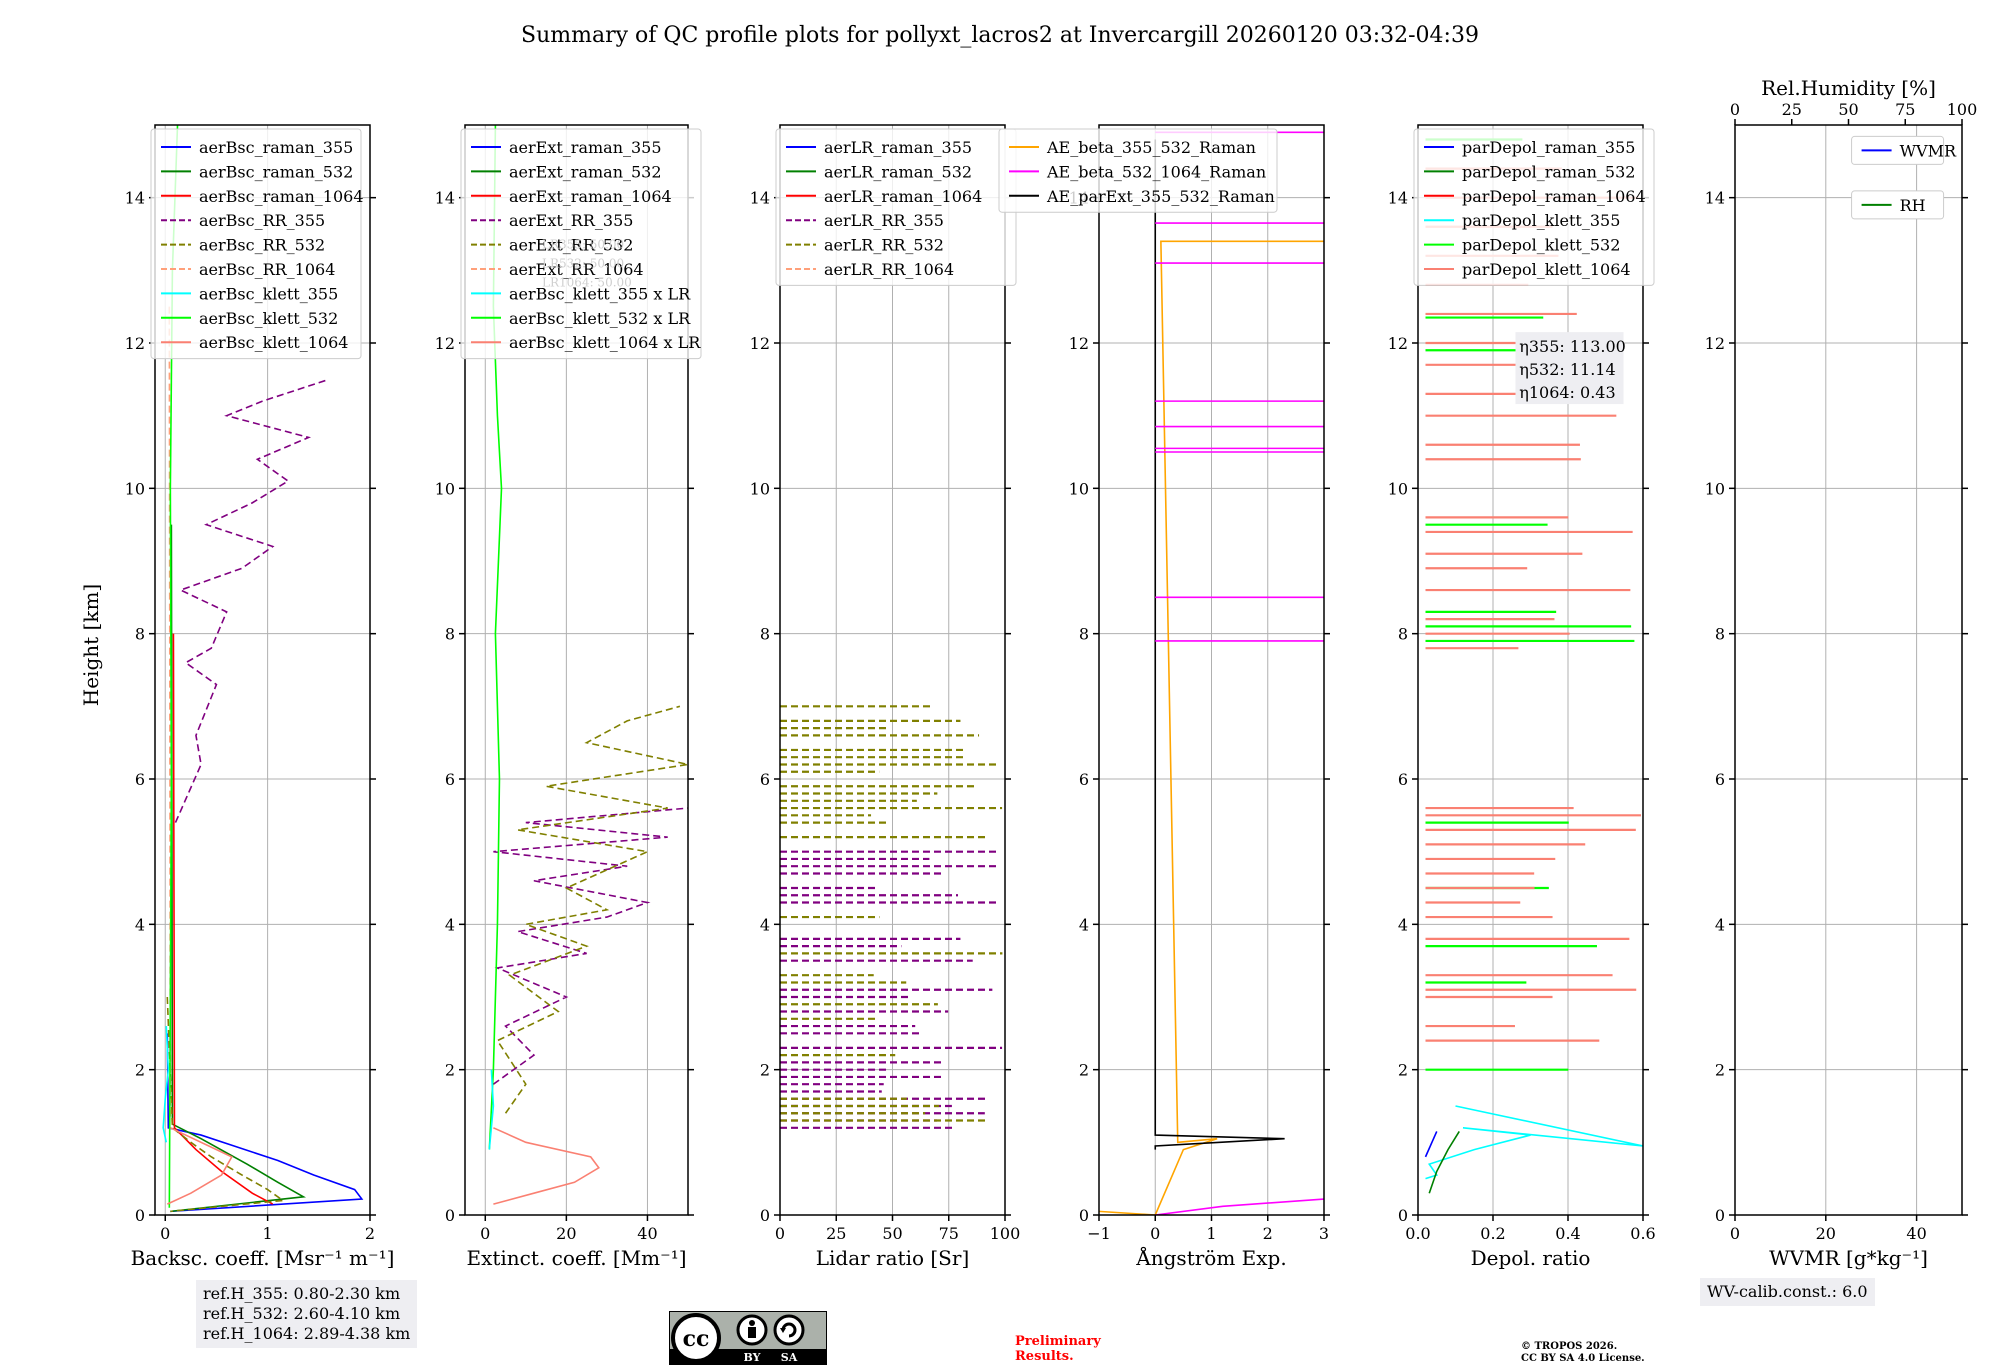 The image size is (2000, 1365). What do you see at coordinates (752, 1357) in the screenshot?
I see `by-label: BY` at bounding box center [752, 1357].